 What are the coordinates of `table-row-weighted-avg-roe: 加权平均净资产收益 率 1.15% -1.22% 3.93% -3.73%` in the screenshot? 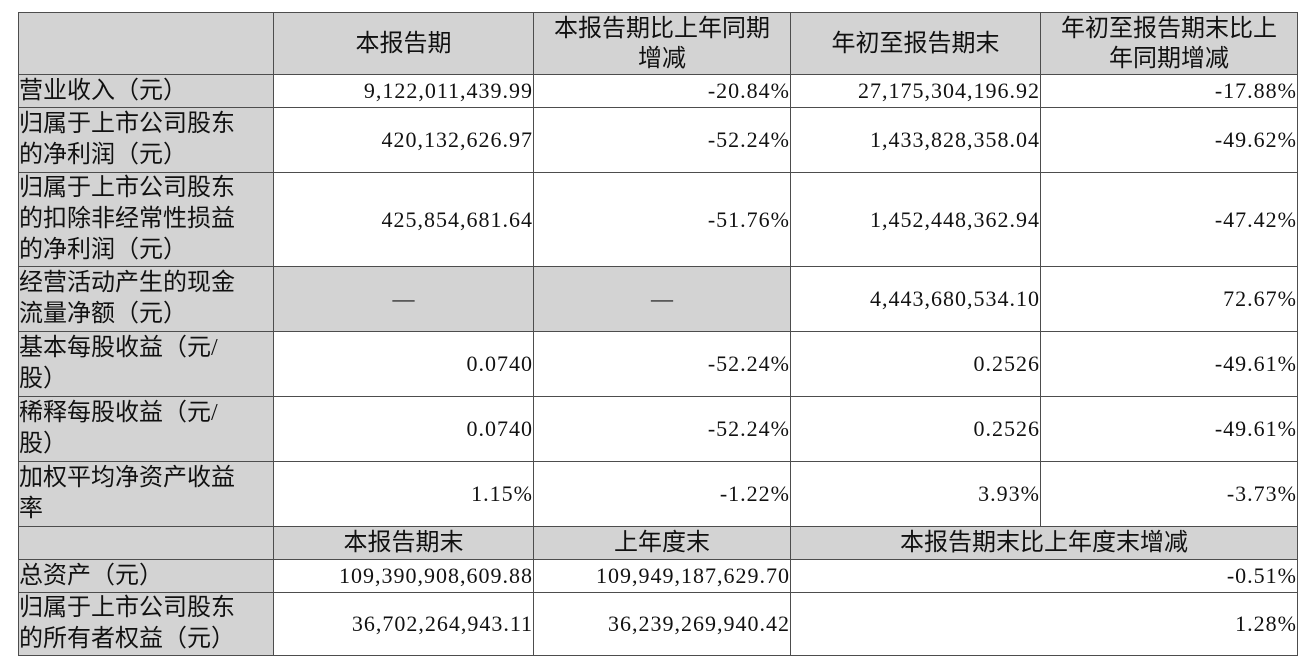 It's located at (658, 494).